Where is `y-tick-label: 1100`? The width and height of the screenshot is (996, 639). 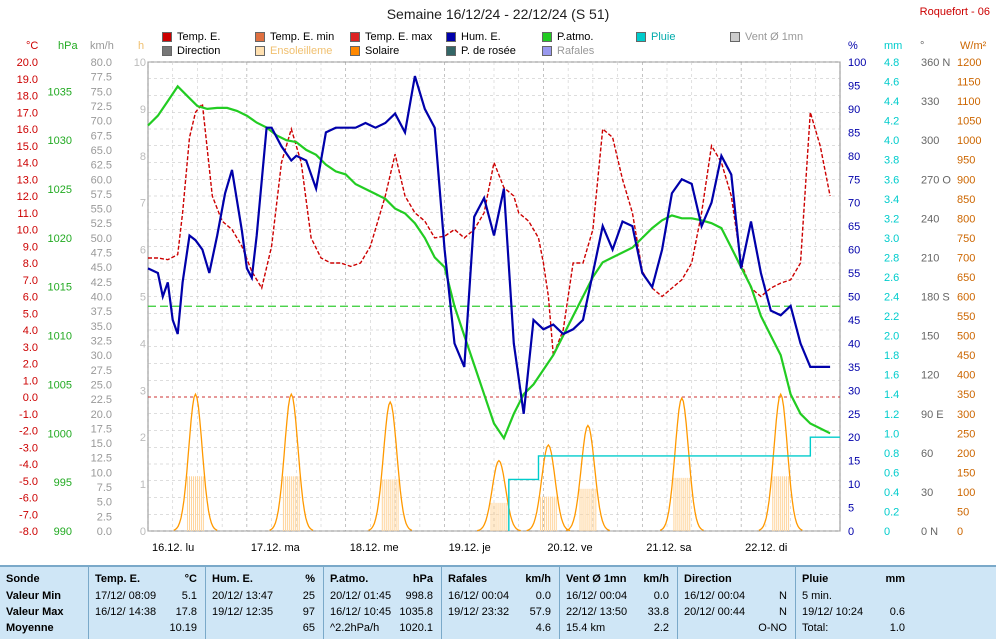 y-tick-label: 1100 is located at coordinates (969, 102).